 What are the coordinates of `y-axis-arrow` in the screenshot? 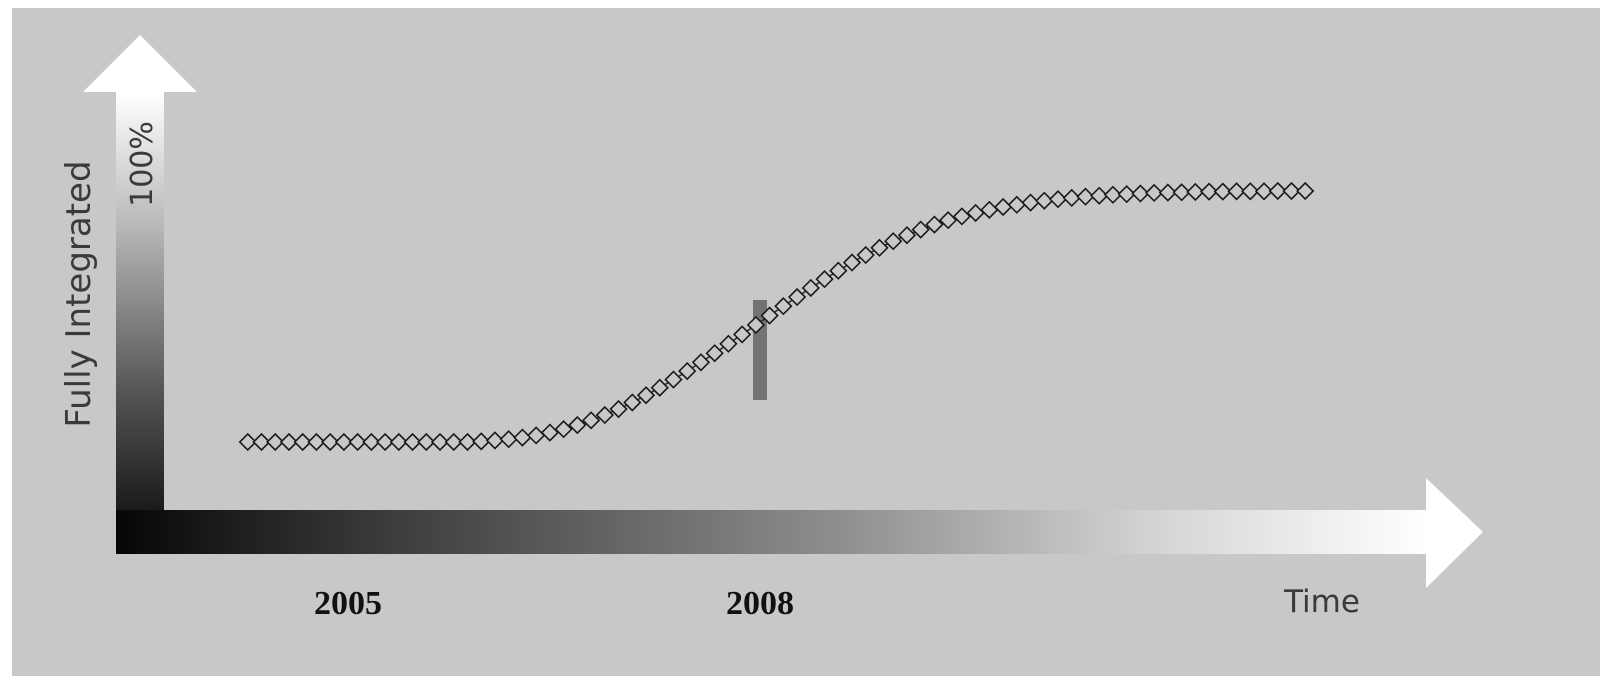 It's located at (140, 294).